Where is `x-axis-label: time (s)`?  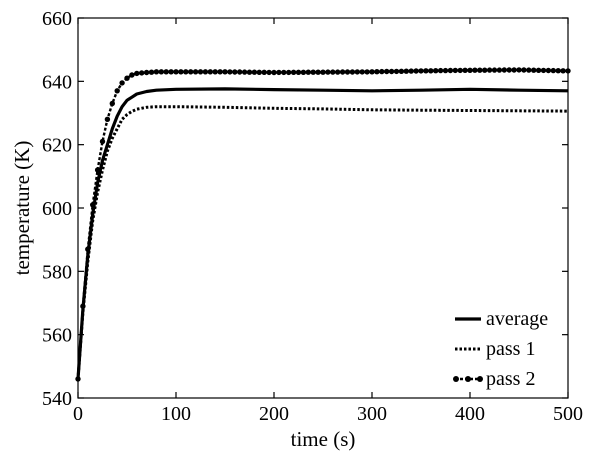
x-axis-label: time (s) is located at coordinates (323, 439).